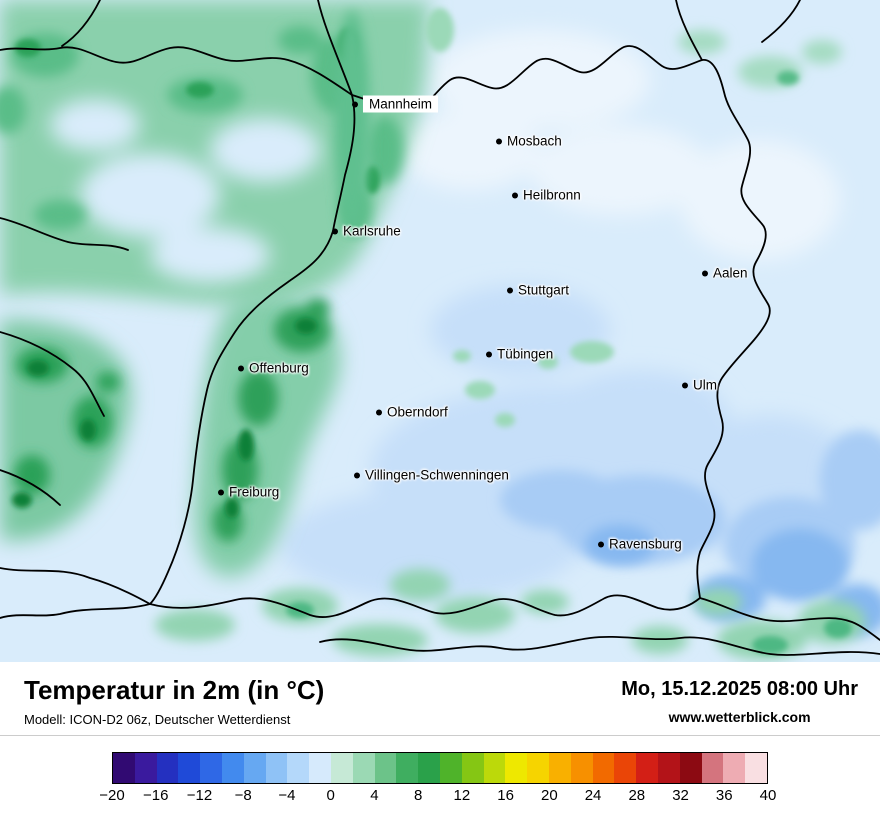 The image size is (880, 830). I want to click on city-label: Oberndorf, so click(417, 412).